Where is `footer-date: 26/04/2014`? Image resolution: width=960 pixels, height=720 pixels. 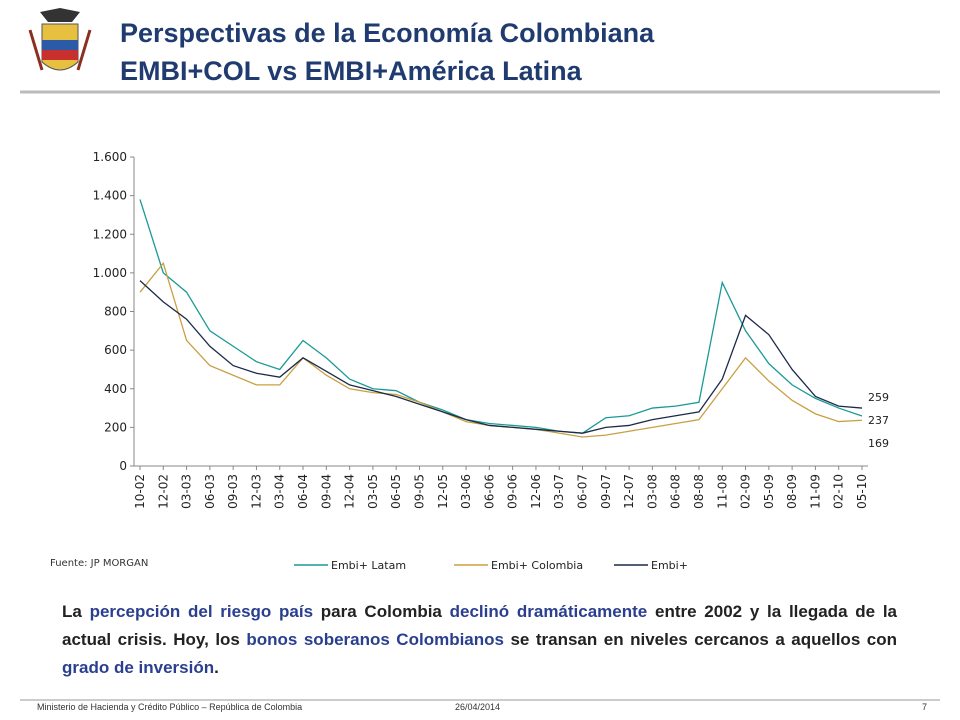 footer-date: 26/04/2014 is located at coordinates (477, 707).